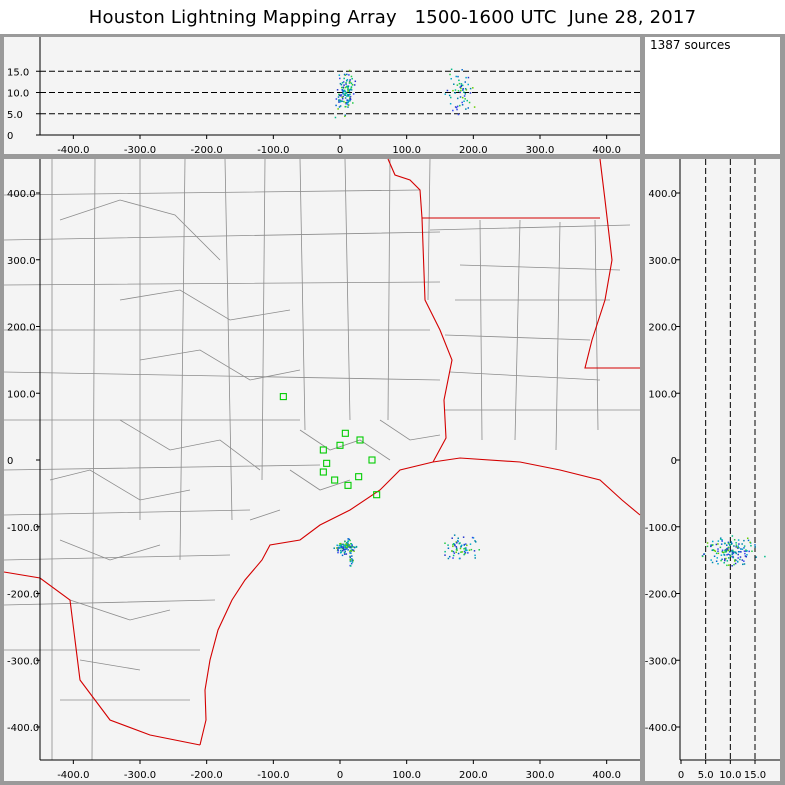 This screenshot has height=785, width=785. What do you see at coordinates (473, 775) in the screenshot?
I see `map-x-tick-label: 200.0` at bounding box center [473, 775].